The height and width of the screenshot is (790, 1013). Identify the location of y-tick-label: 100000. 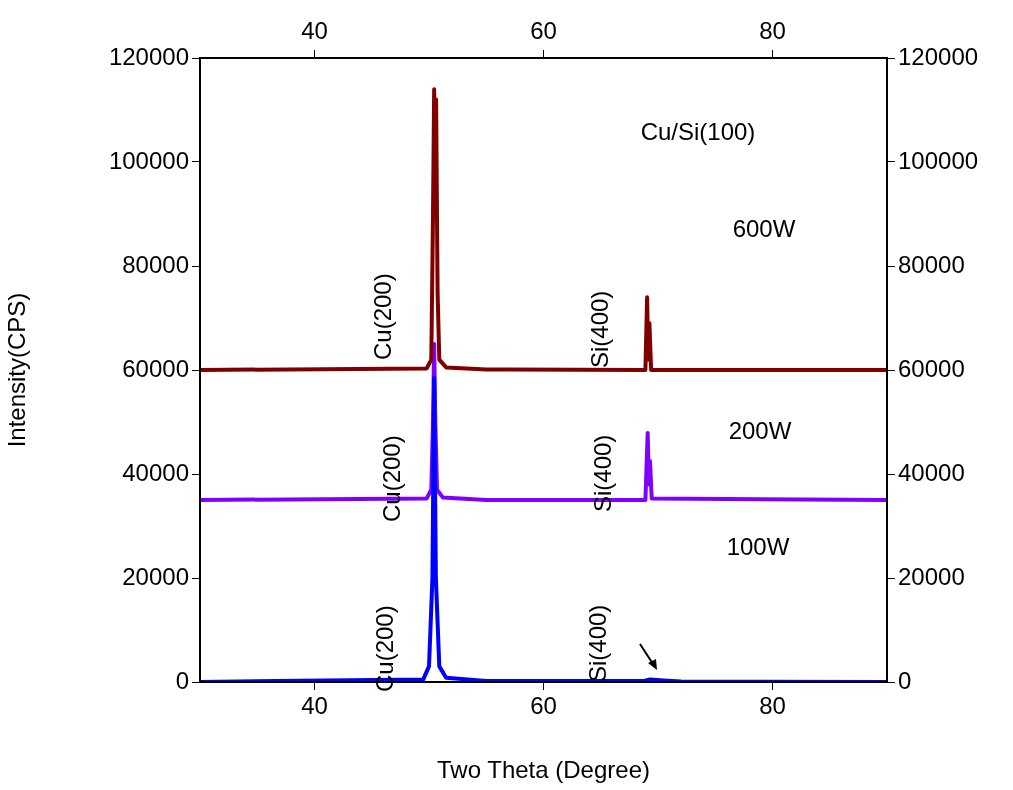
(148, 160).